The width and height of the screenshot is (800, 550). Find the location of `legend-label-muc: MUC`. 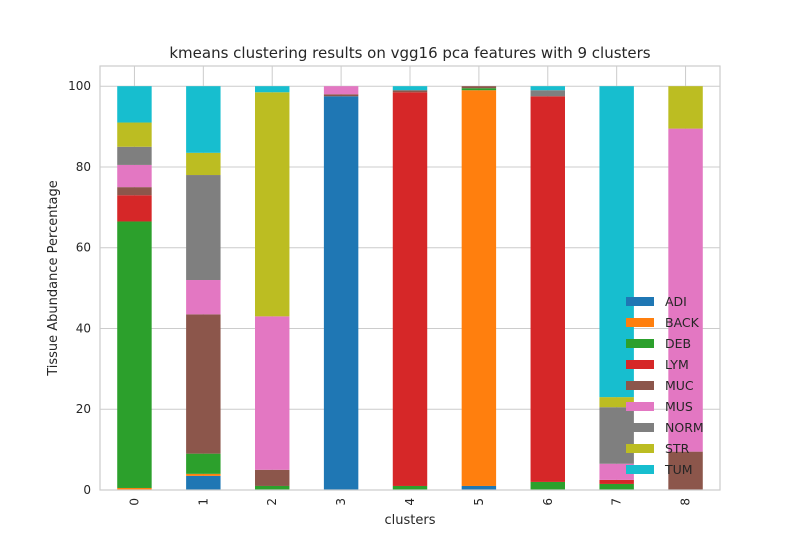

legend-label-muc: MUC is located at coordinates (679, 385).